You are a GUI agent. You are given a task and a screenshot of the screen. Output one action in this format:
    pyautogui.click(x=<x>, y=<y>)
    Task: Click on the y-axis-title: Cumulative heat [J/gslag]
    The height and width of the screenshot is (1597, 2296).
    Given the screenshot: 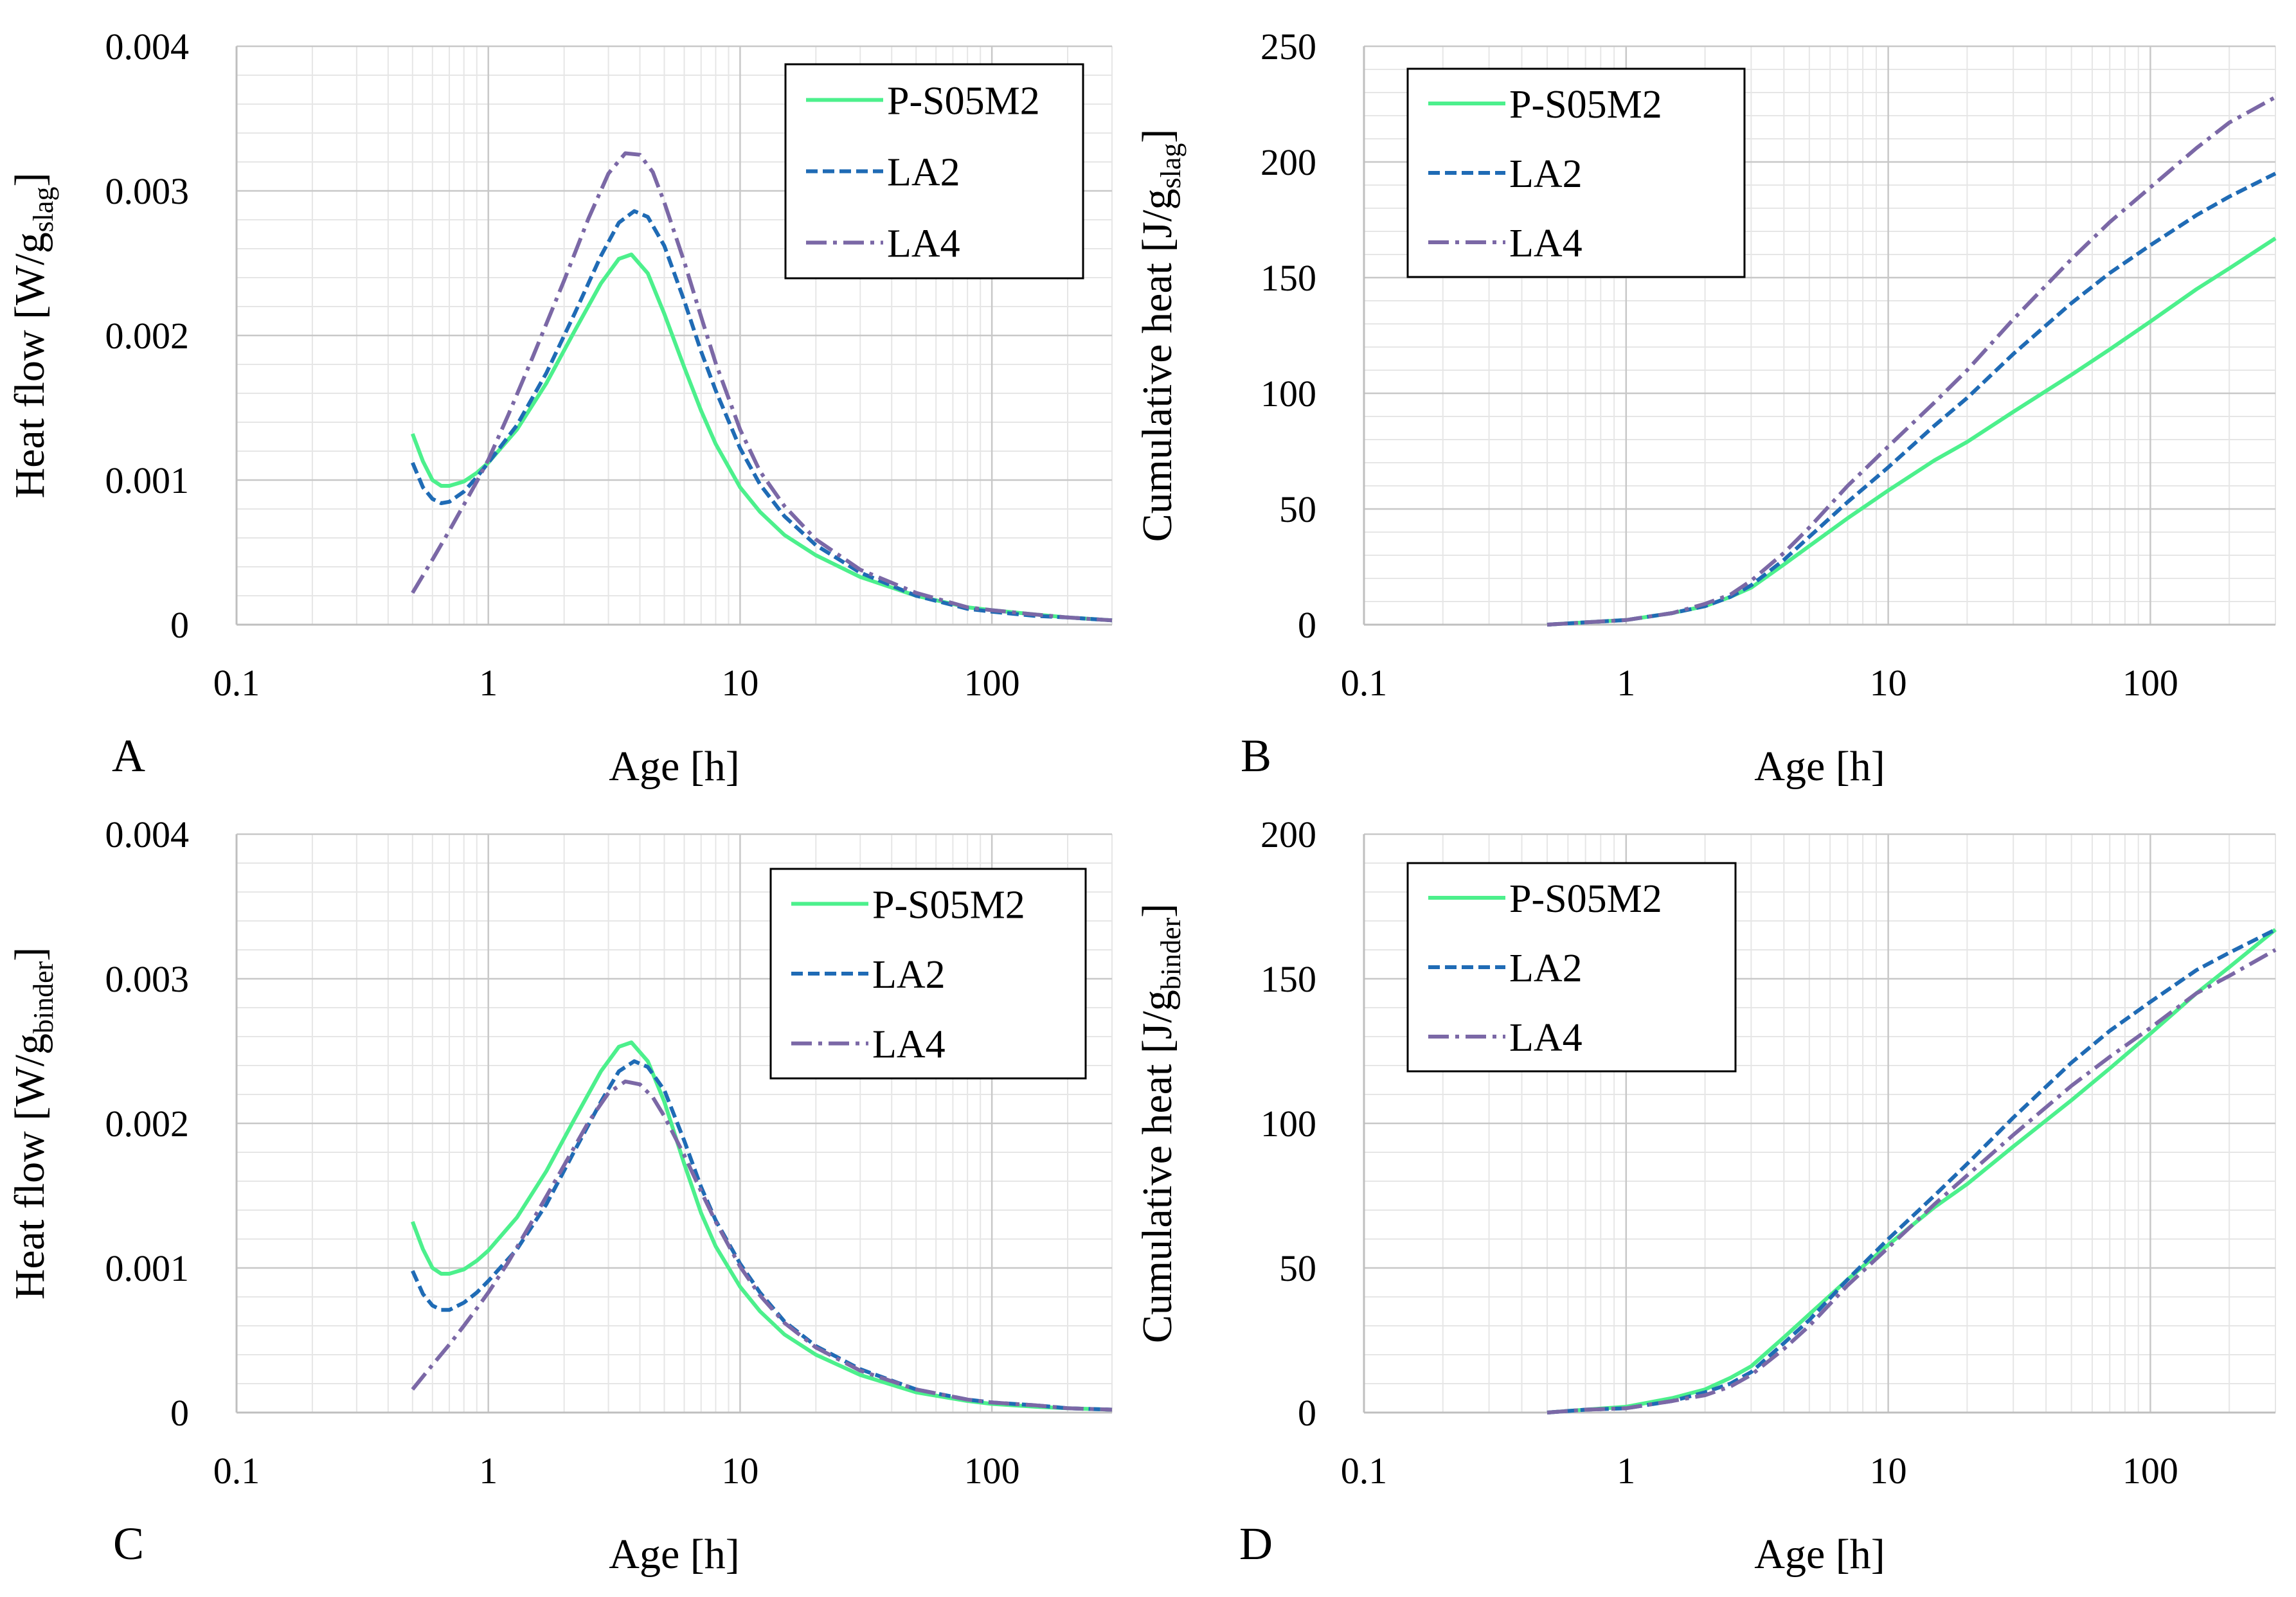 What is the action you would take?
    pyautogui.click(x=1160, y=336)
    